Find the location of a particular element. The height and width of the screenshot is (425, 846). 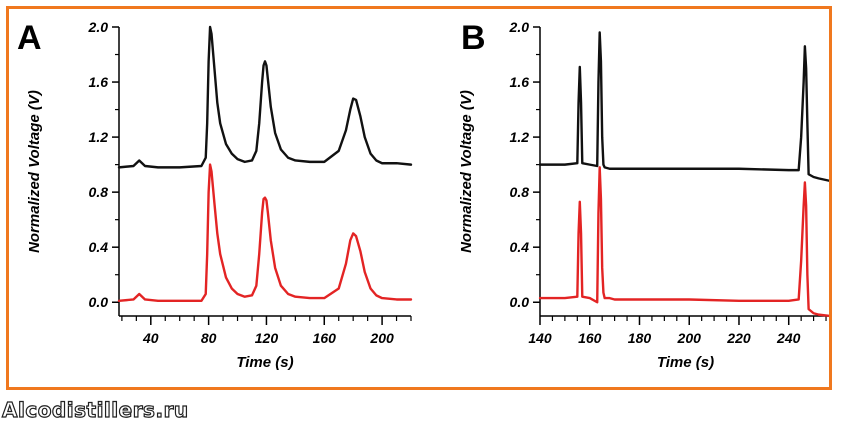

x-tick-label: 240 is located at coordinates (788, 338).